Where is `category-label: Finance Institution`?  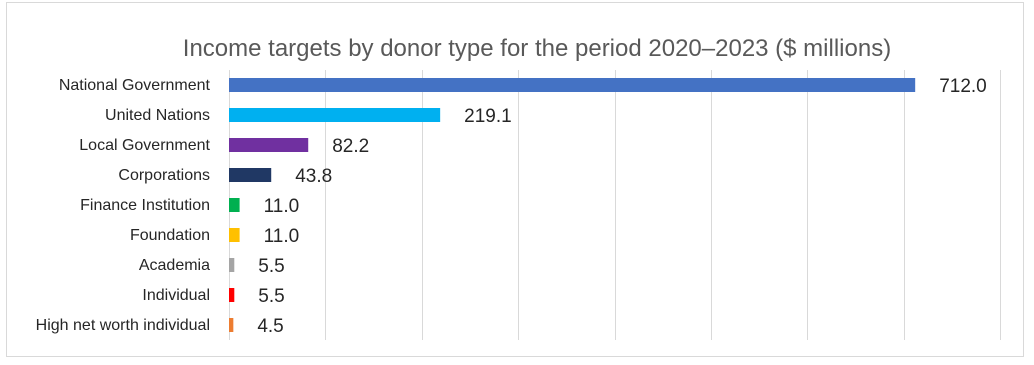
category-label: Finance Institution is located at coordinates (145, 205).